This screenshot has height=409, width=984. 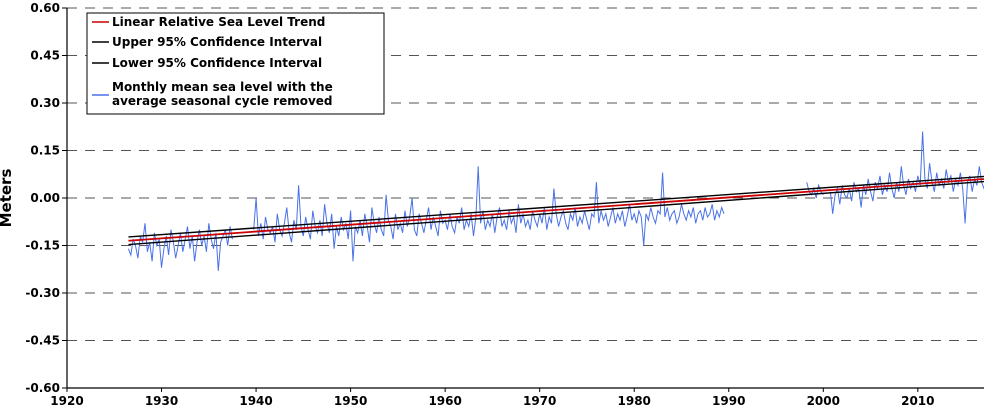 I want to click on y-tick-label: -0.15, so click(x=42, y=246).